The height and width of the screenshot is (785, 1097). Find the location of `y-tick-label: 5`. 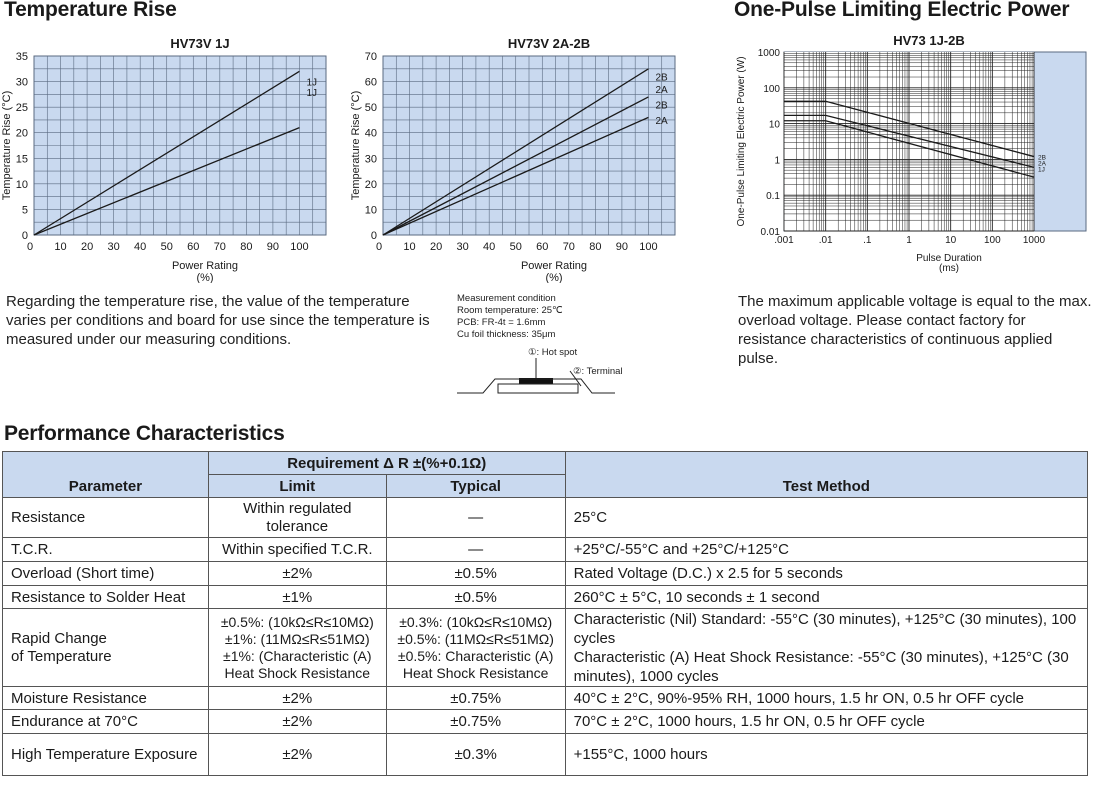

y-tick-label: 5 is located at coordinates (25, 210).